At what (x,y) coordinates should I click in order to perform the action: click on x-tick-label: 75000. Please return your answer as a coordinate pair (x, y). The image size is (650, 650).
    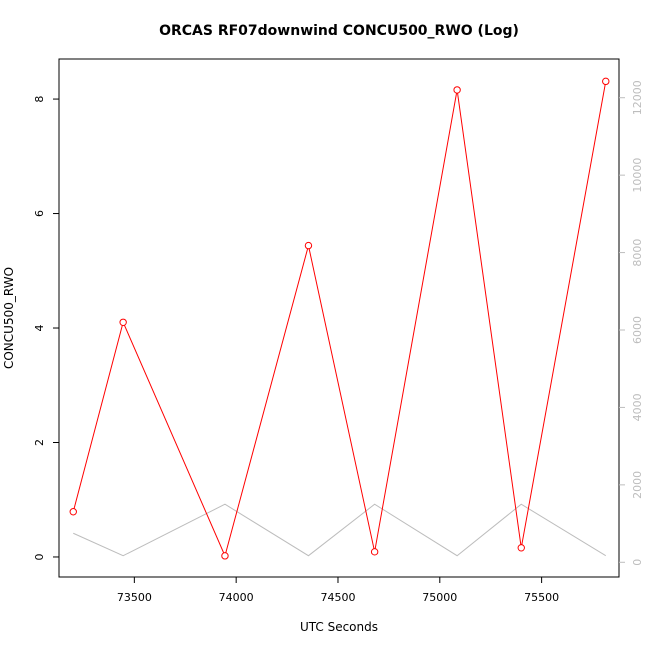
    Looking at the image, I should click on (439, 597).